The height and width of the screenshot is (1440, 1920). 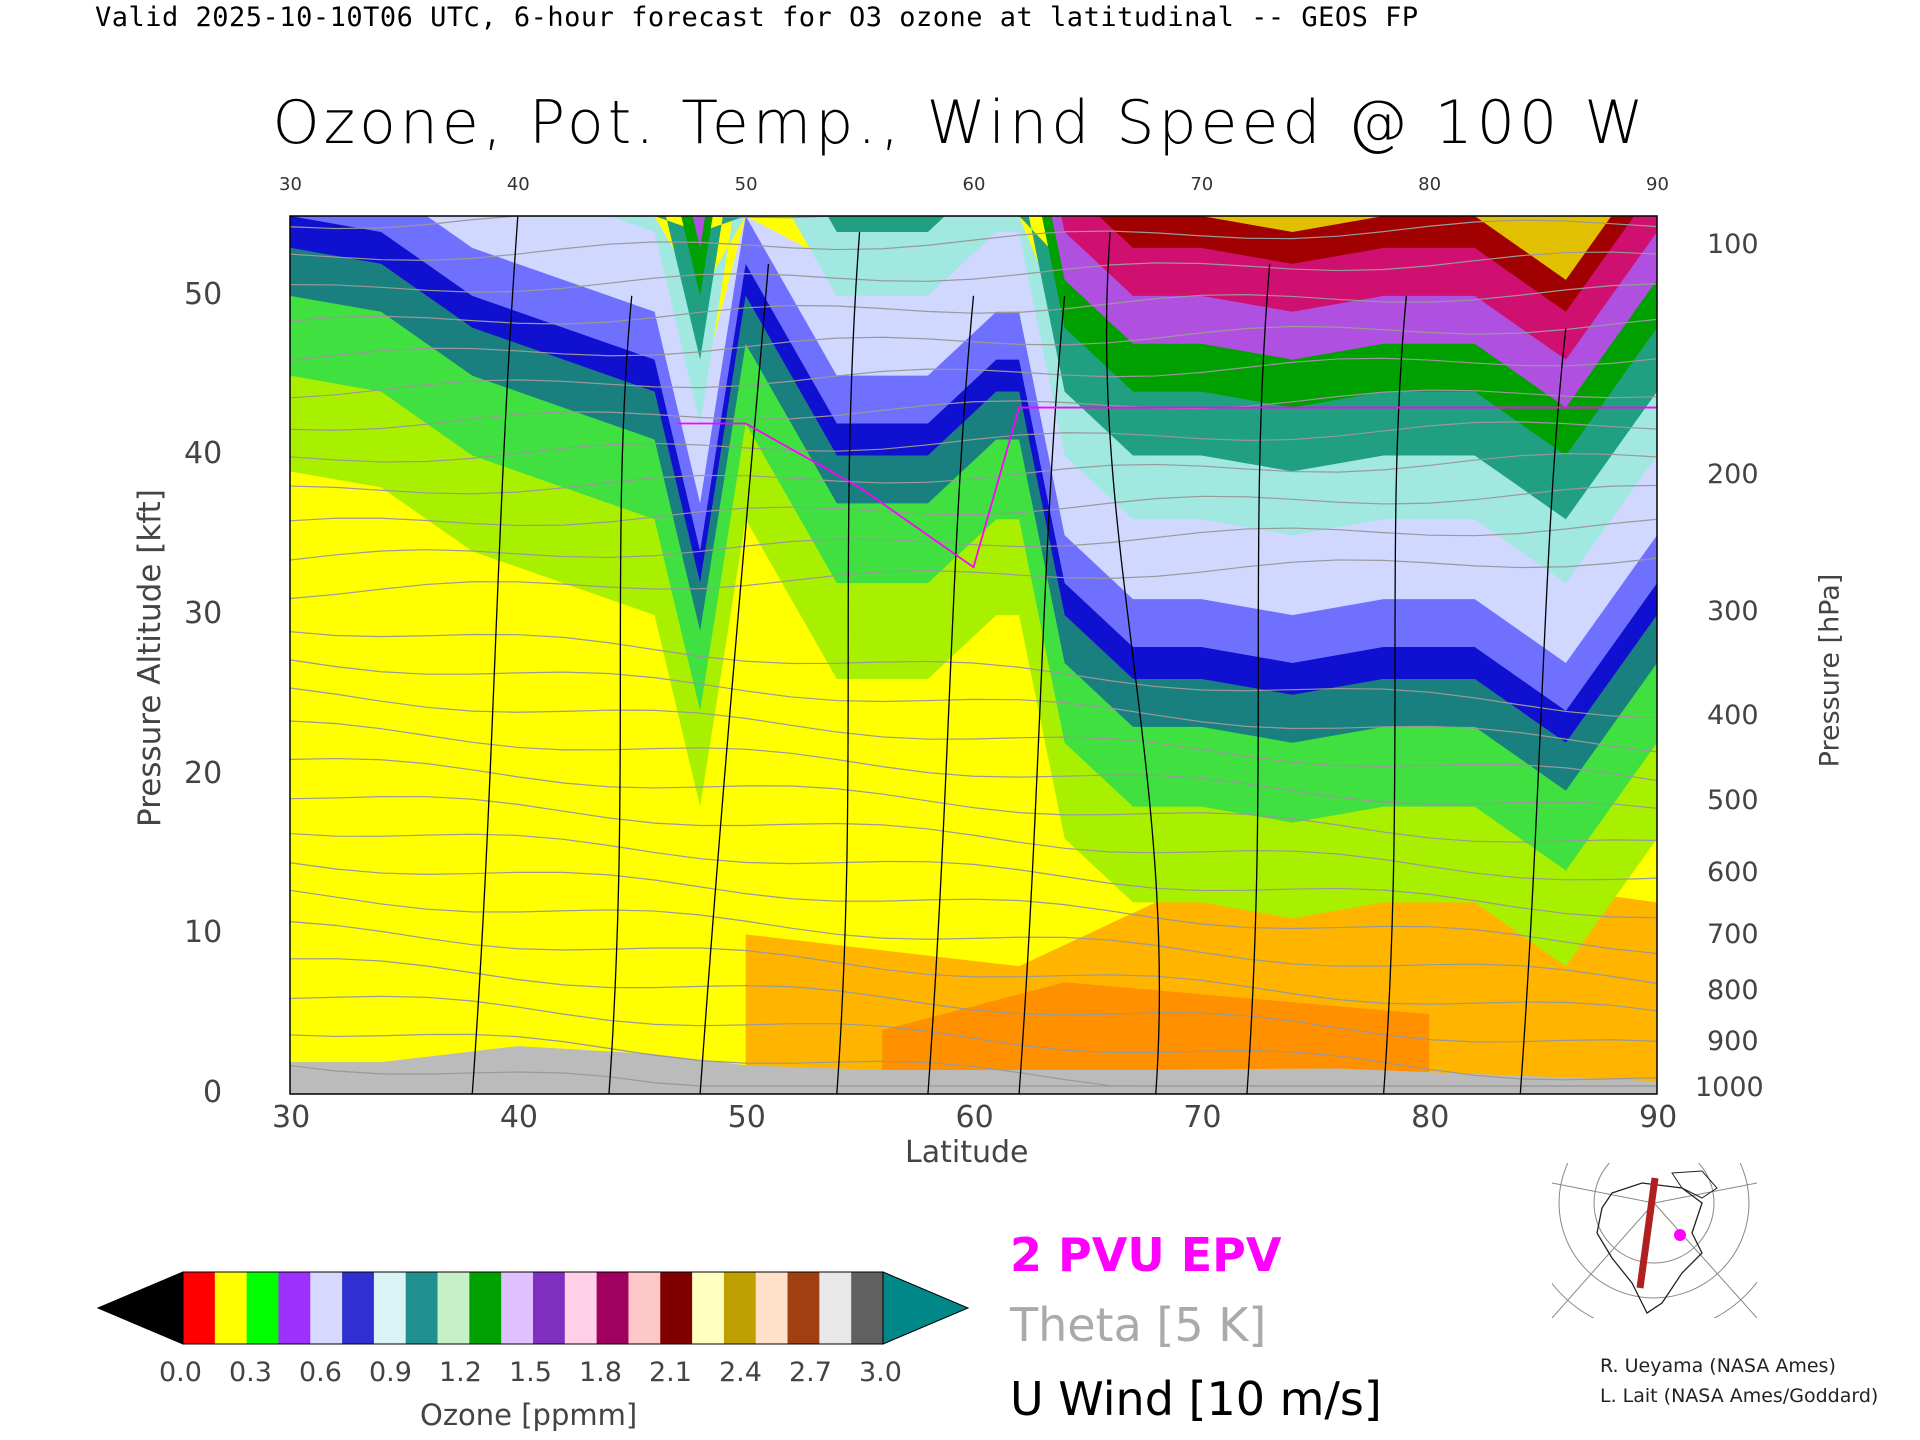 What do you see at coordinates (1202, 1117) in the screenshot?
I see `x-tick-label: 70` at bounding box center [1202, 1117].